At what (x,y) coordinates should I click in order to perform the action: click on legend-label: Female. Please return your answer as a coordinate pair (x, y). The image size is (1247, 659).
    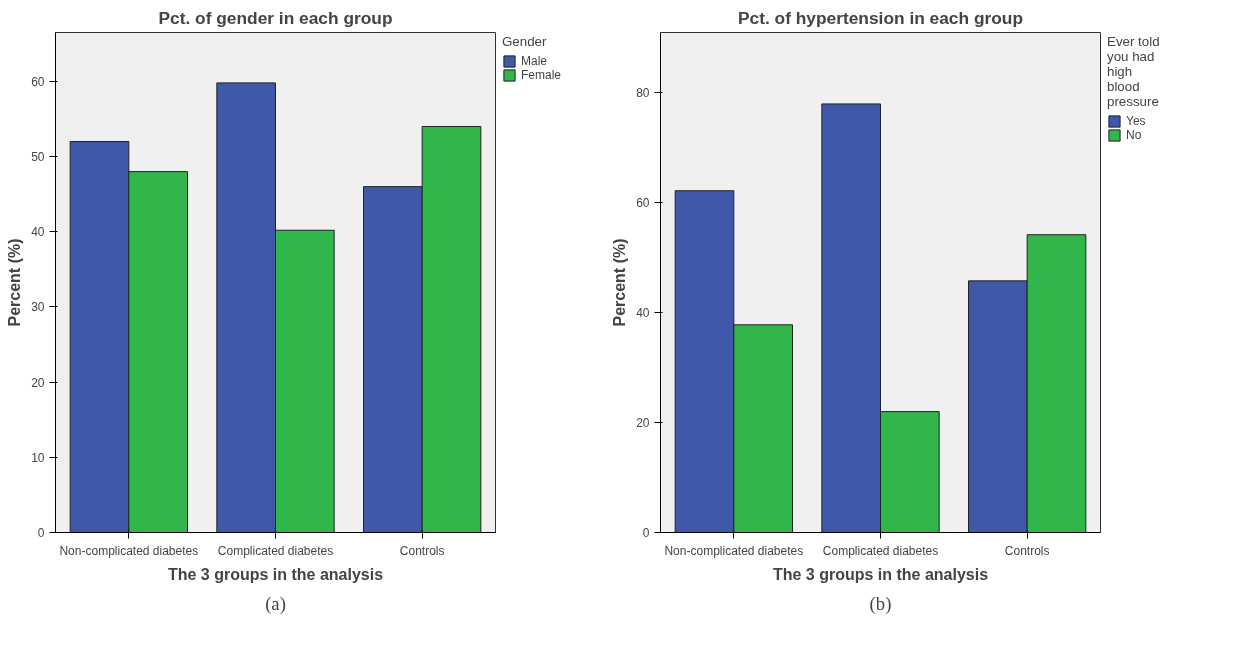
    Looking at the image, I should click on (541, 75).